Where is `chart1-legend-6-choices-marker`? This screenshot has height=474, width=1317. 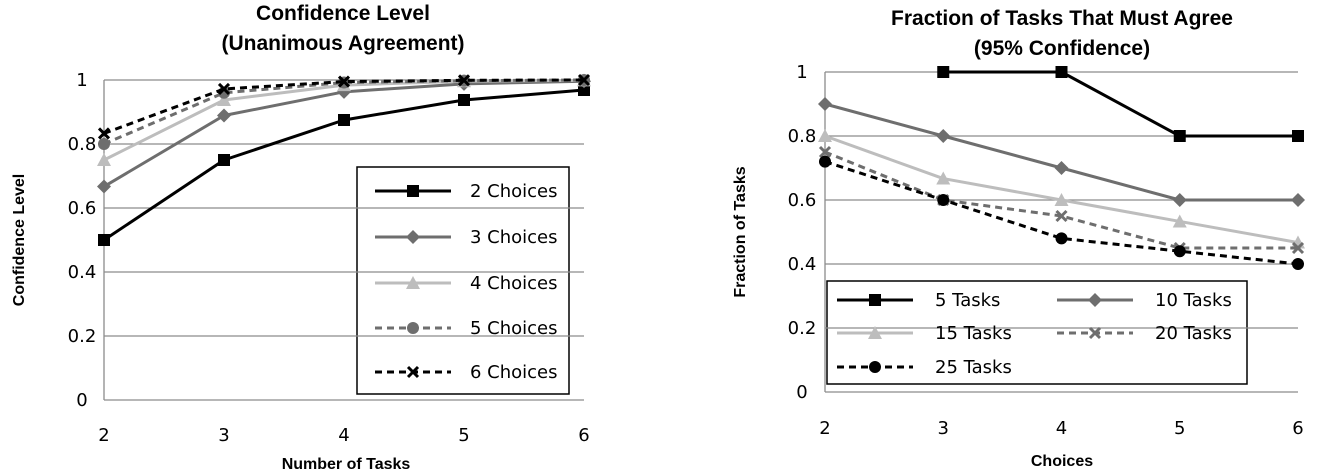 chart1-legend-6-choices-marker is located at coordinates (413, 372).